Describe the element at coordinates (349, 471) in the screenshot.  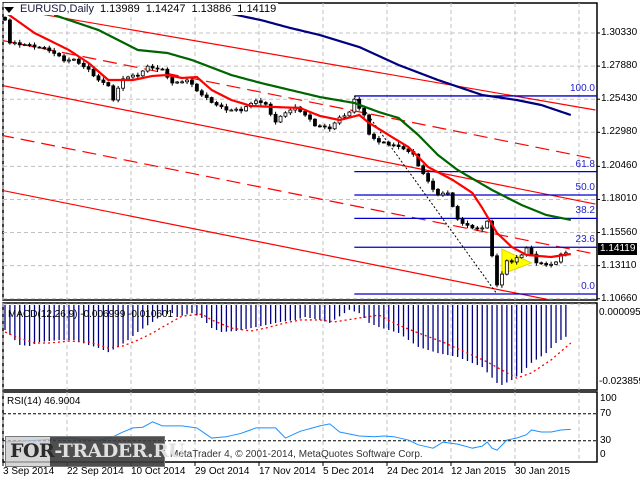
I see `date-axis-label: 5 Dec 2014` at that location.